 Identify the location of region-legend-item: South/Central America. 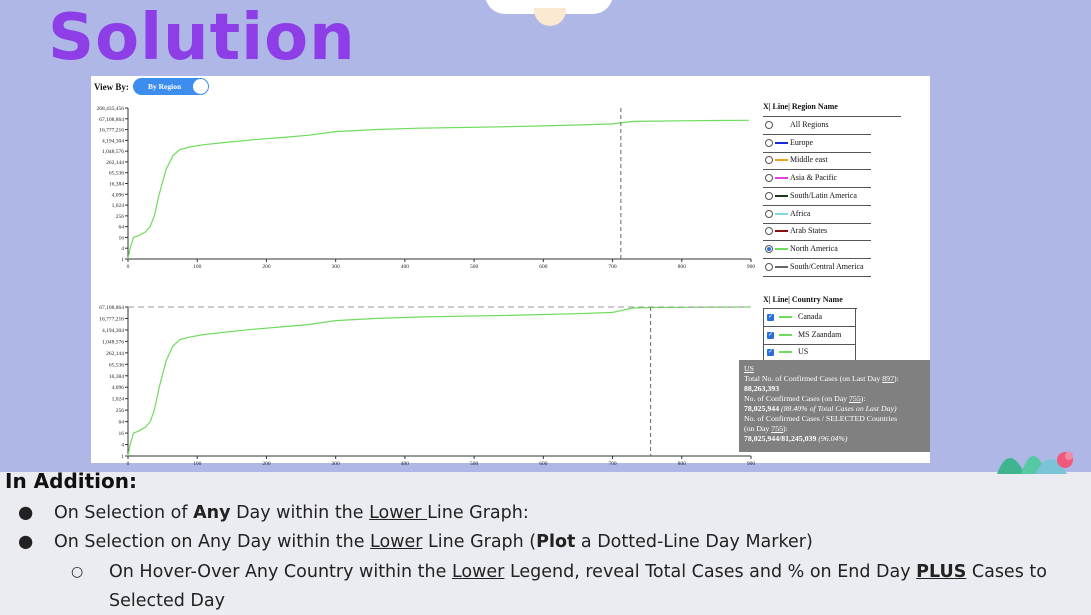
(817, 268).